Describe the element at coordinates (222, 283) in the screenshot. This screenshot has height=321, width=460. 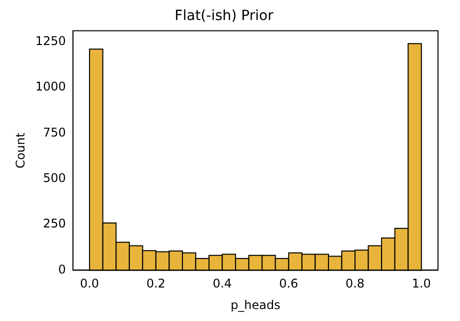
I see `x-tick-label: 0.4` at that location.